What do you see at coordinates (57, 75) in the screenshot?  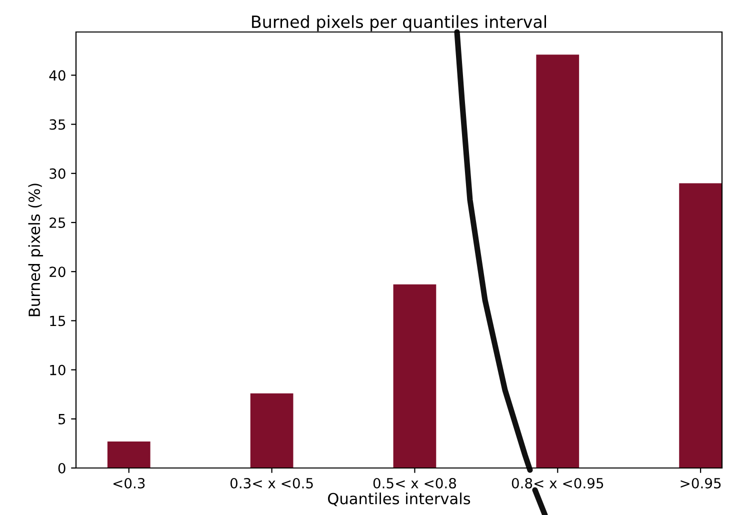 I see `y-tick-label: 40` at bounding box center [57, 75].